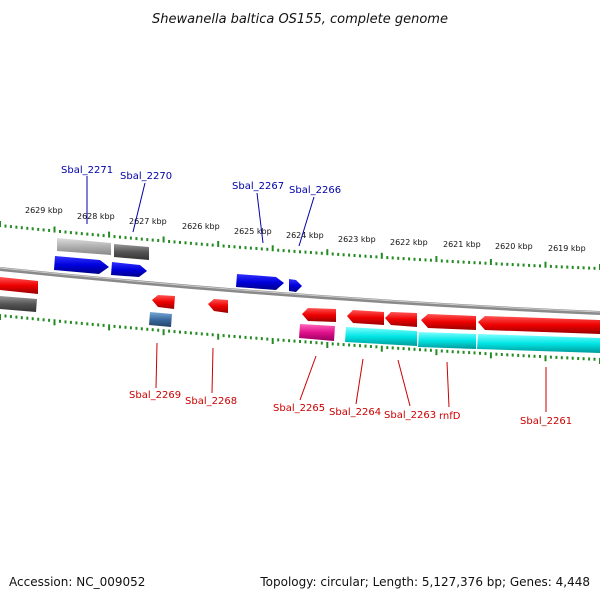 The height and width of the screenshot is (600, 600). Describe the element at coordinates (211, 401) in the screenshot. I see `gene-label: Sbal_2268` at that location.